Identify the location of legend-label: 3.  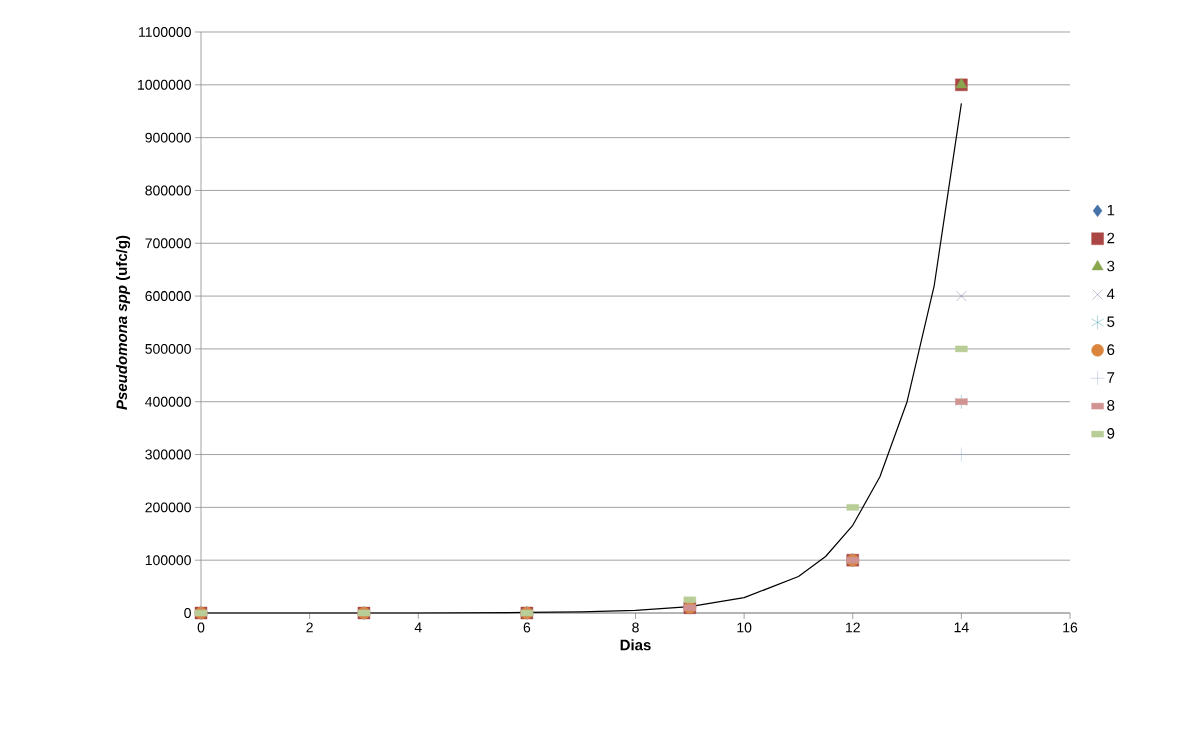
(1111, 266).